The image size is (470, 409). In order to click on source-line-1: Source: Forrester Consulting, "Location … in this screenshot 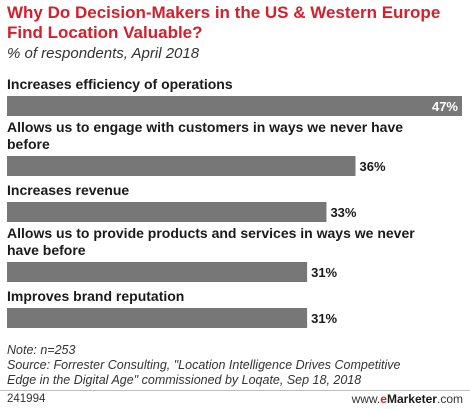, I will do `click(204, 365)`.